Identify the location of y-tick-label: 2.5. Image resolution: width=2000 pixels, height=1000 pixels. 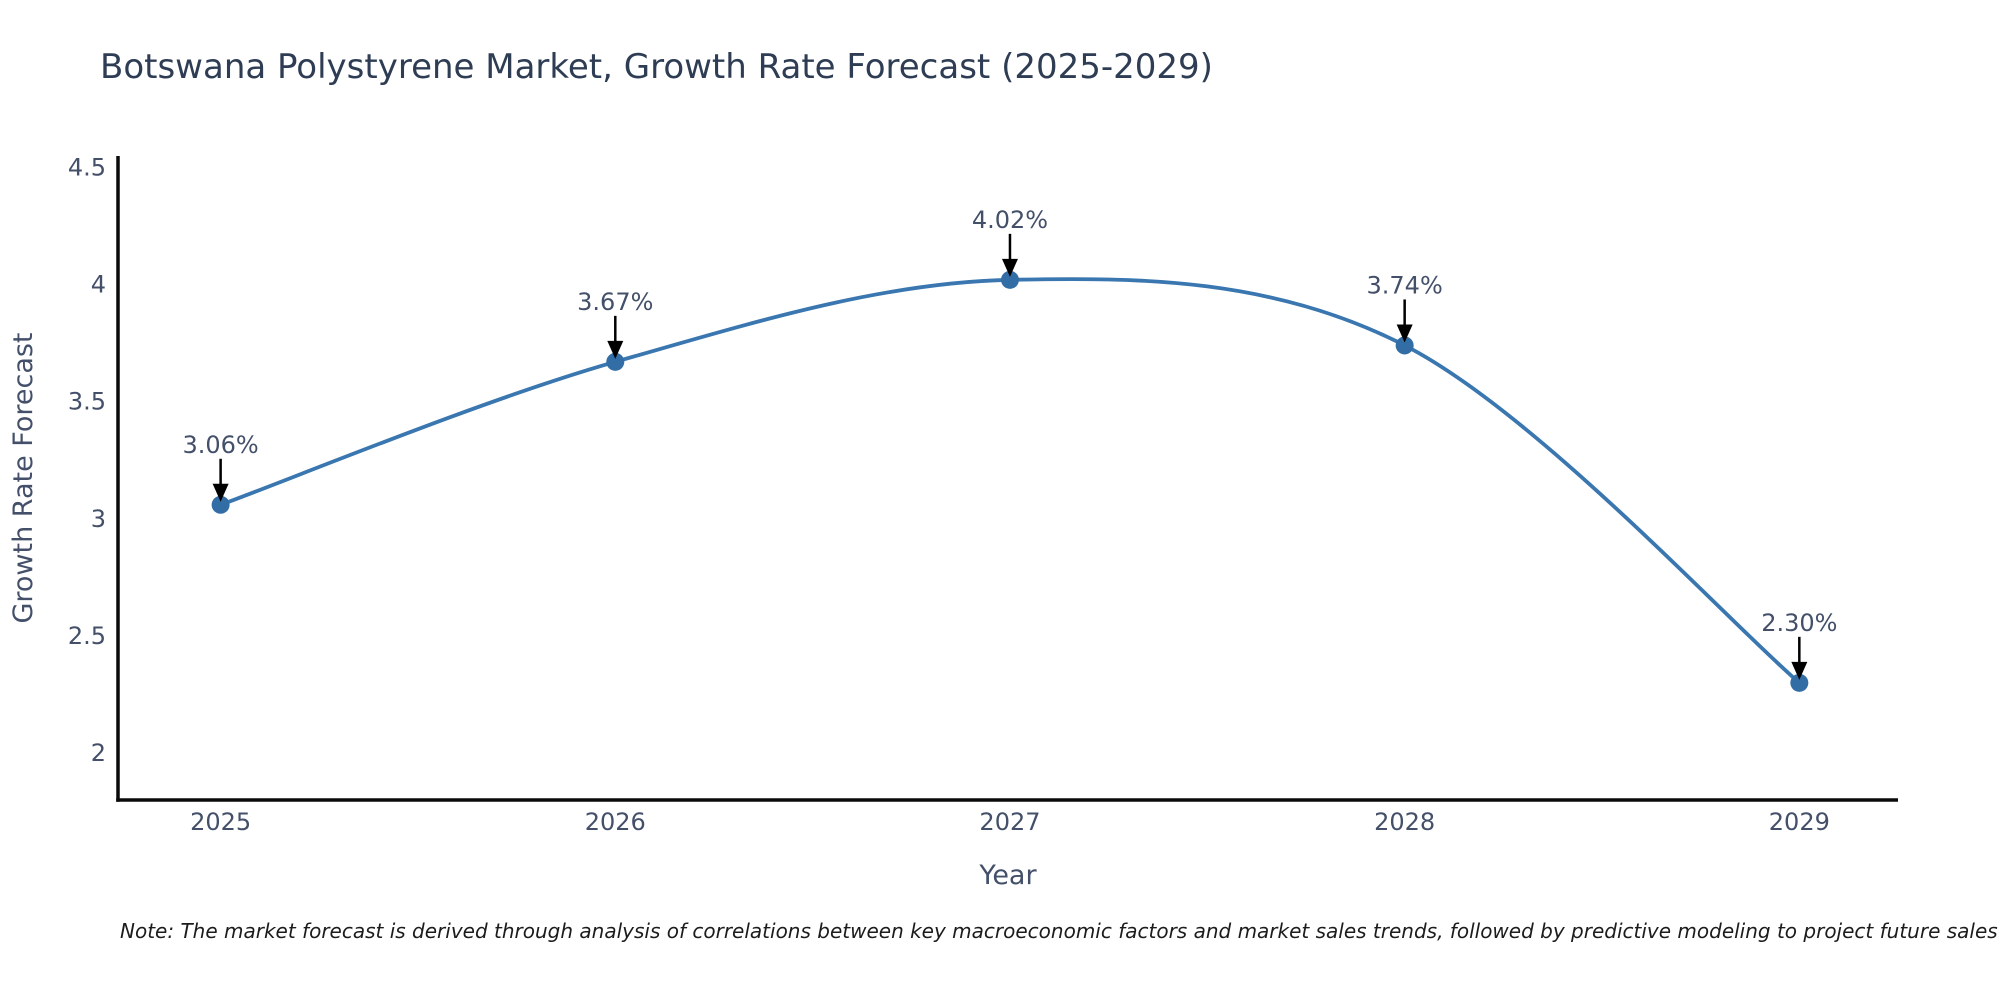
(87, 636).